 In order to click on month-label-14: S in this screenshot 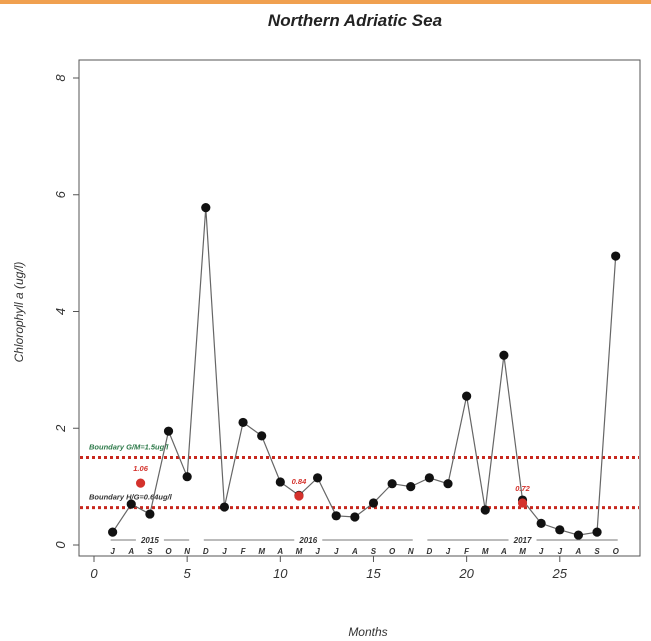, I will do `click(374, 551)`.